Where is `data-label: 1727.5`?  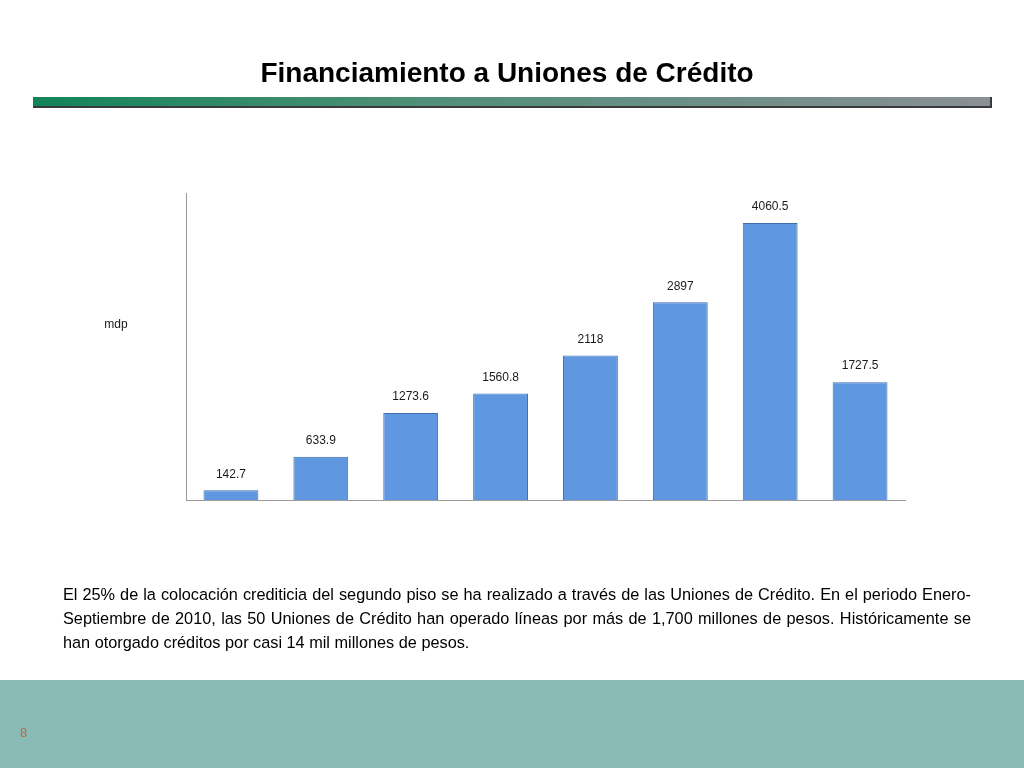 data-label: 1727.5 is located at coordinates (860, 365).